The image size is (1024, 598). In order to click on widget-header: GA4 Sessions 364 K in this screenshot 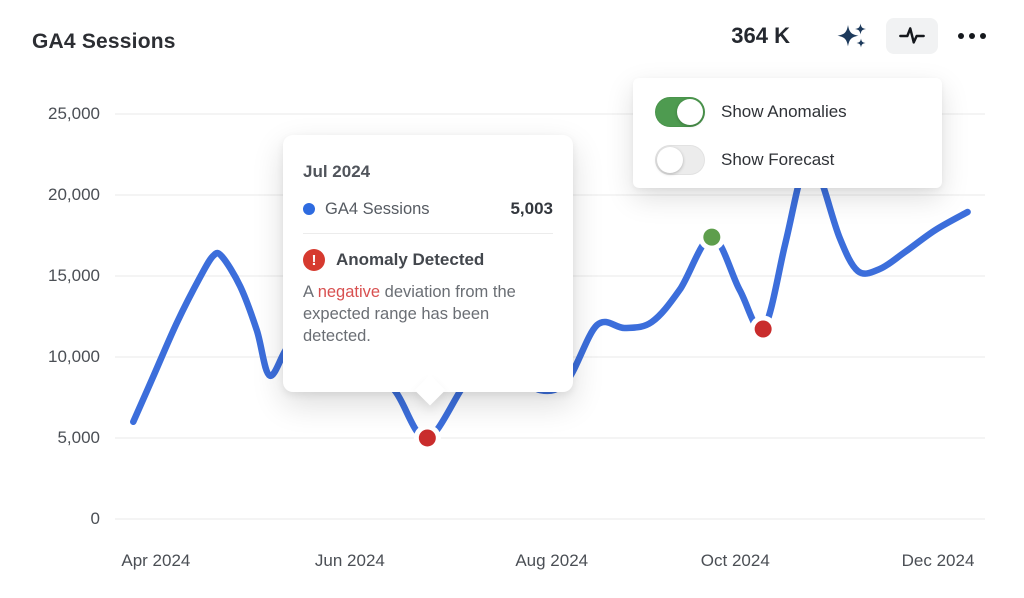, I will do `click(512, 32)`.